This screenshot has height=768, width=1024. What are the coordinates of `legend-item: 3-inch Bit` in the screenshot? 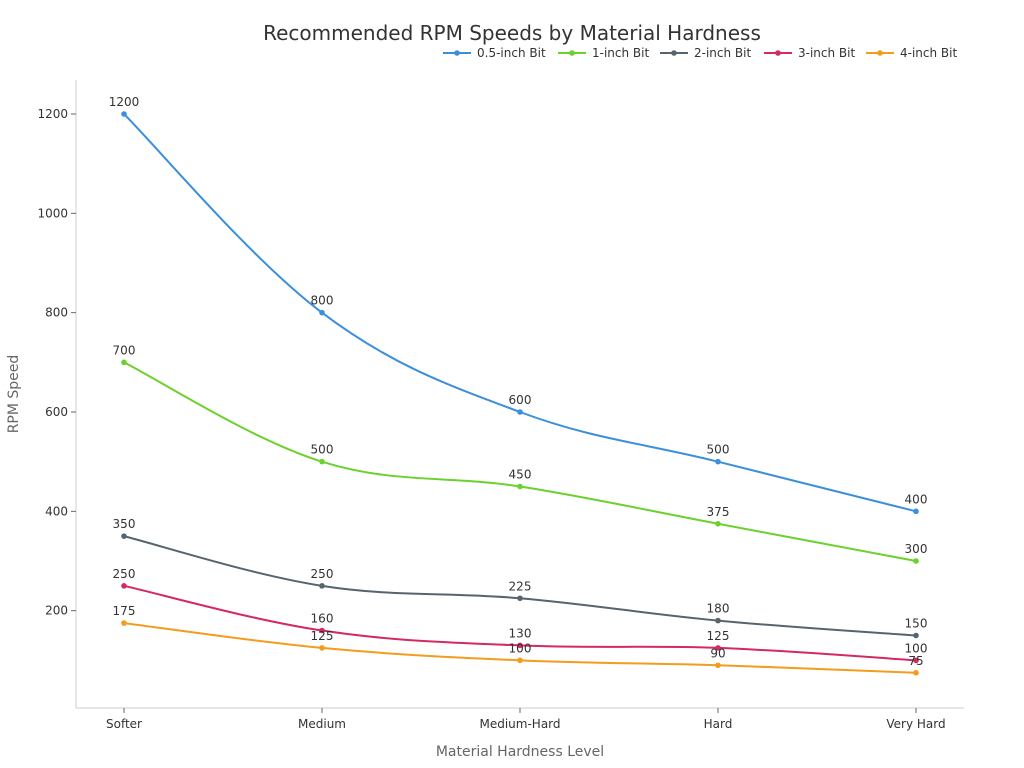 It's located at (809, 53).